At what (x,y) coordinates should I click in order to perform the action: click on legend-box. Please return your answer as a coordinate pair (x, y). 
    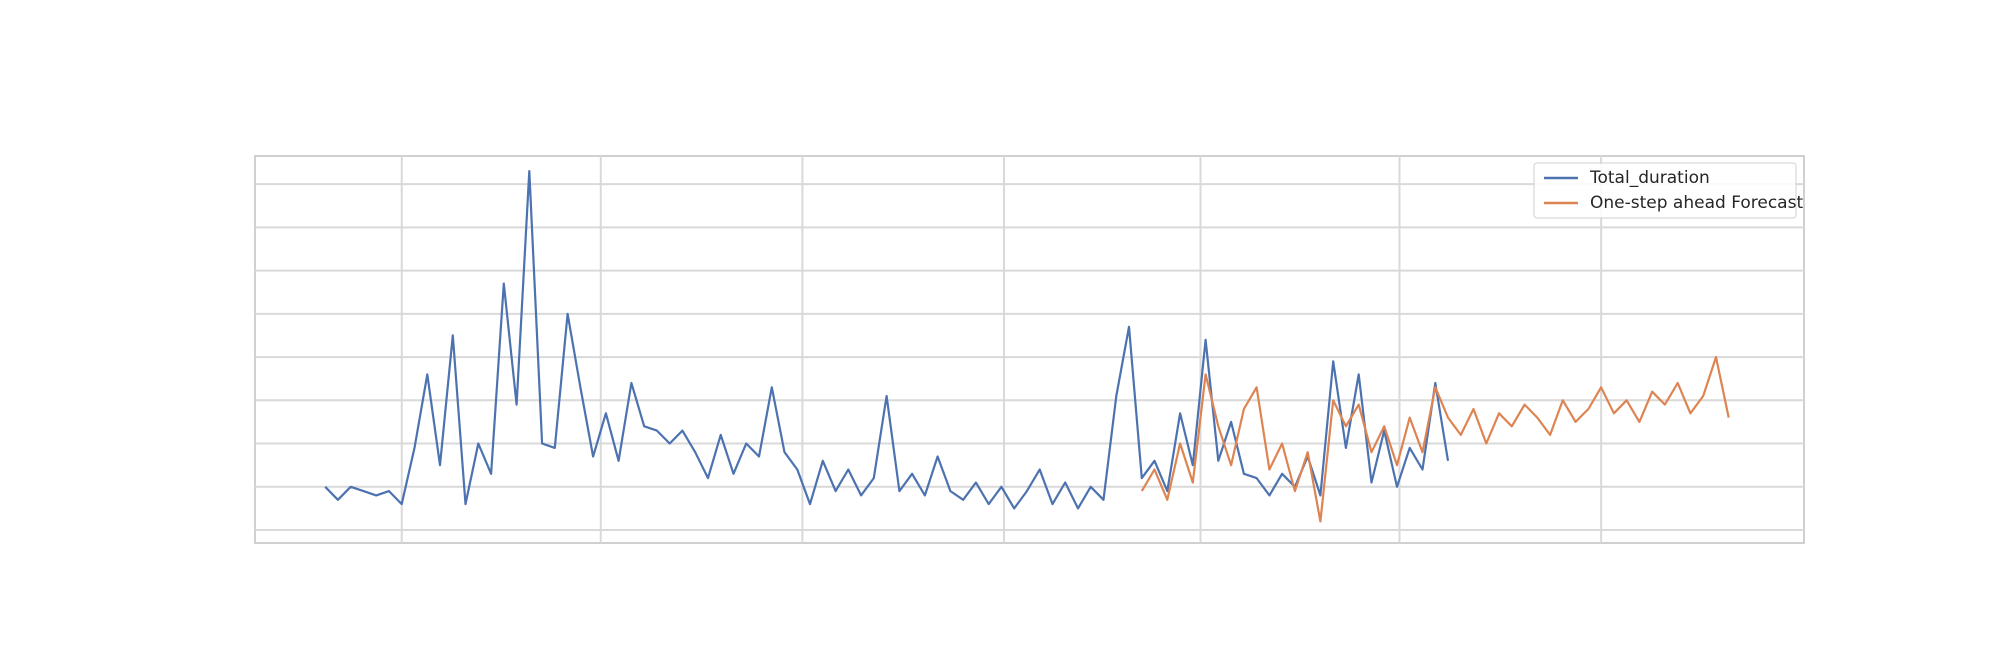
    Looking at the image, I should click on (1665, 190).